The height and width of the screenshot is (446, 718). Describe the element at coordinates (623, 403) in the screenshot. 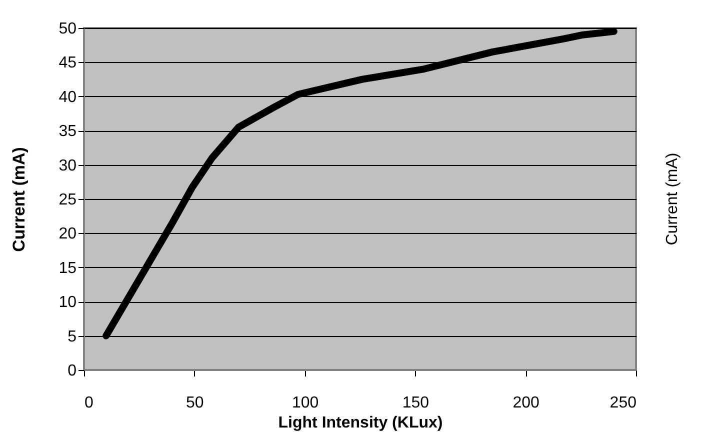

I see `x-tick-label: 250` at that location.